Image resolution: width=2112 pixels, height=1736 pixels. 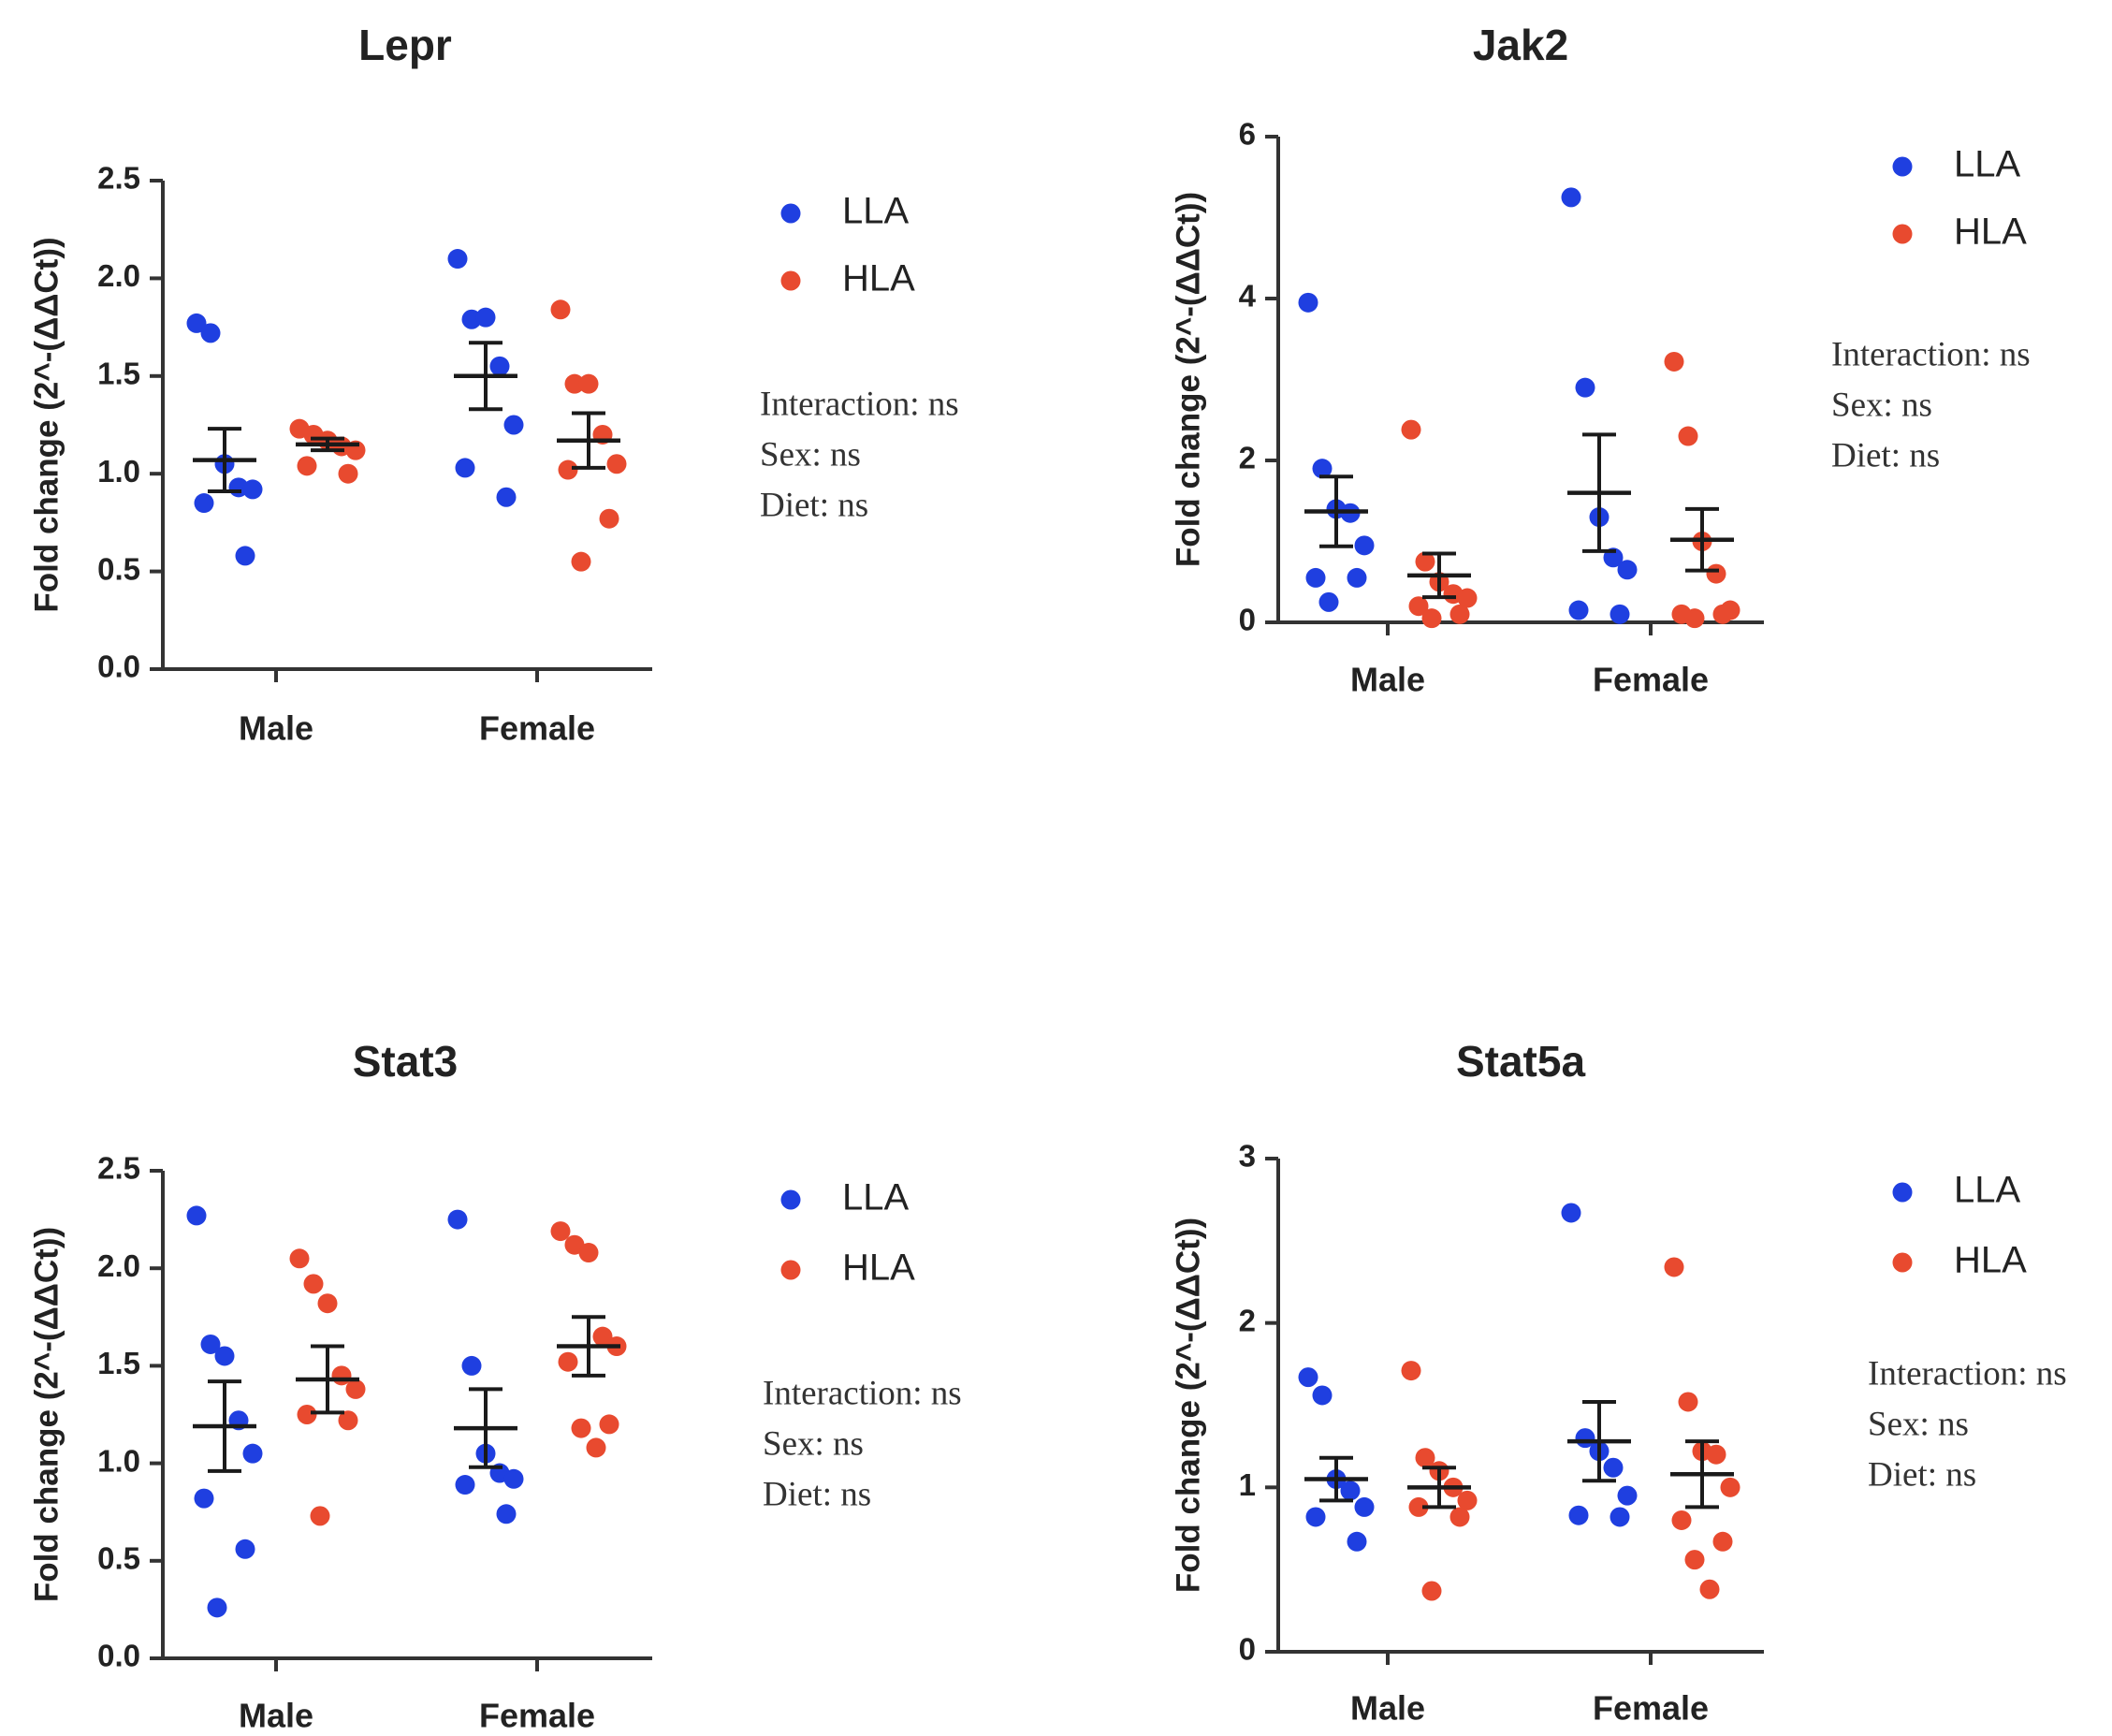 I want to click on chart-title: Stat5a, so click(x=1520, y=1061).